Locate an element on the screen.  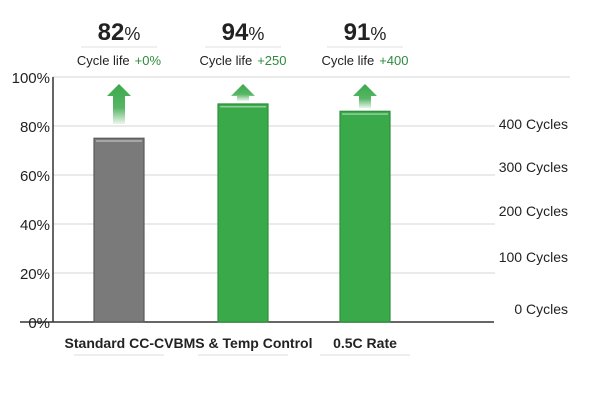
y-tick-label: 60% is located at coordinates (35, 176).